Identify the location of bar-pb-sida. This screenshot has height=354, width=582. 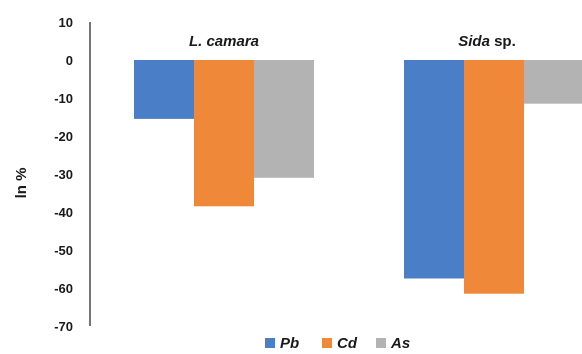
(434, 169).